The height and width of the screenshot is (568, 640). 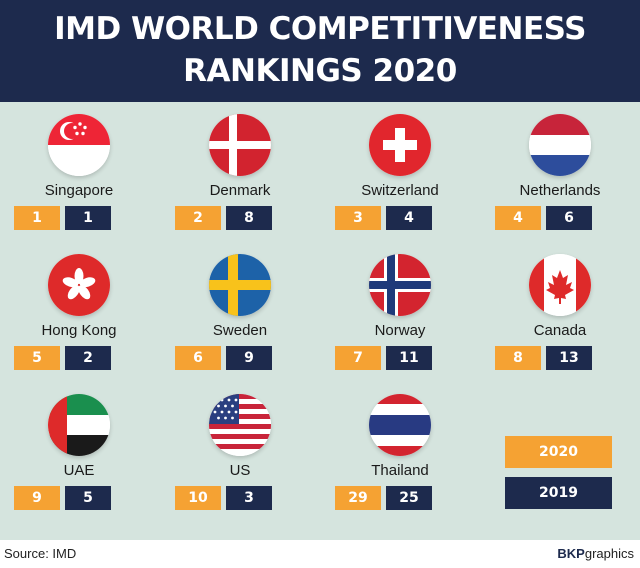 What do you see at coordinates (558, 452) in the screenshot?
I see `legend-2020: 2020` at bounding box center [558, 452].